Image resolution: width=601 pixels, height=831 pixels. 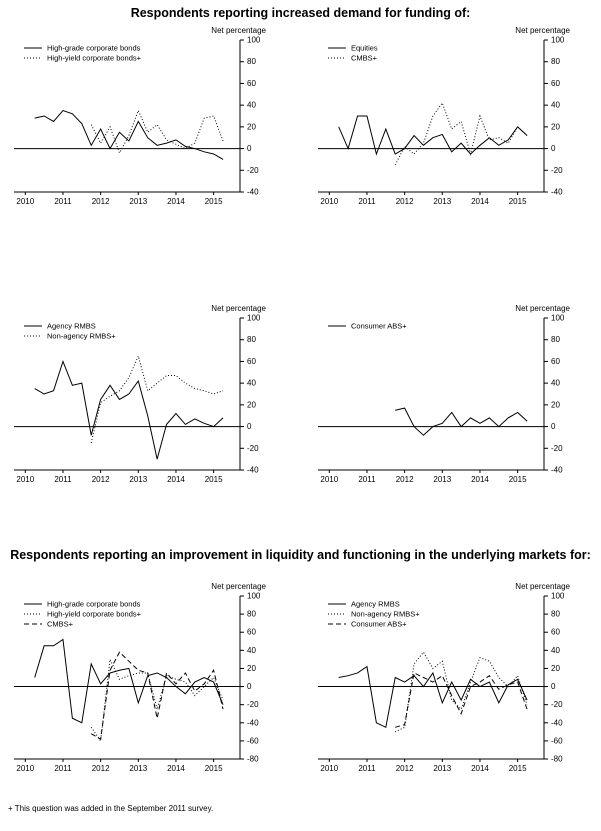 What do you see at coordinates (379, 326) in the screenshot?
I see `svg-text: Consumer ABS+` at bounding box center [379, 326].